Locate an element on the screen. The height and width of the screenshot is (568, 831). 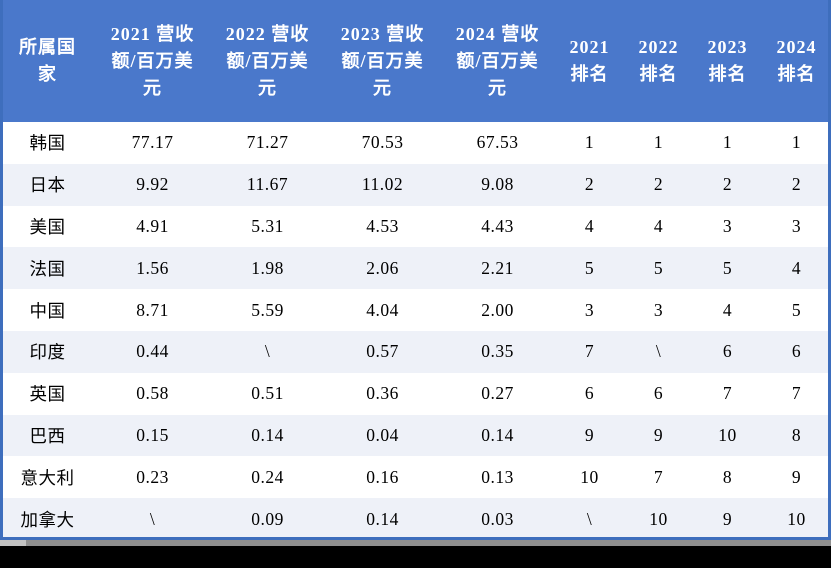
header-cell-rev2022: 2022 营收 额/百万美 元 is located at coordinates (267, 60).